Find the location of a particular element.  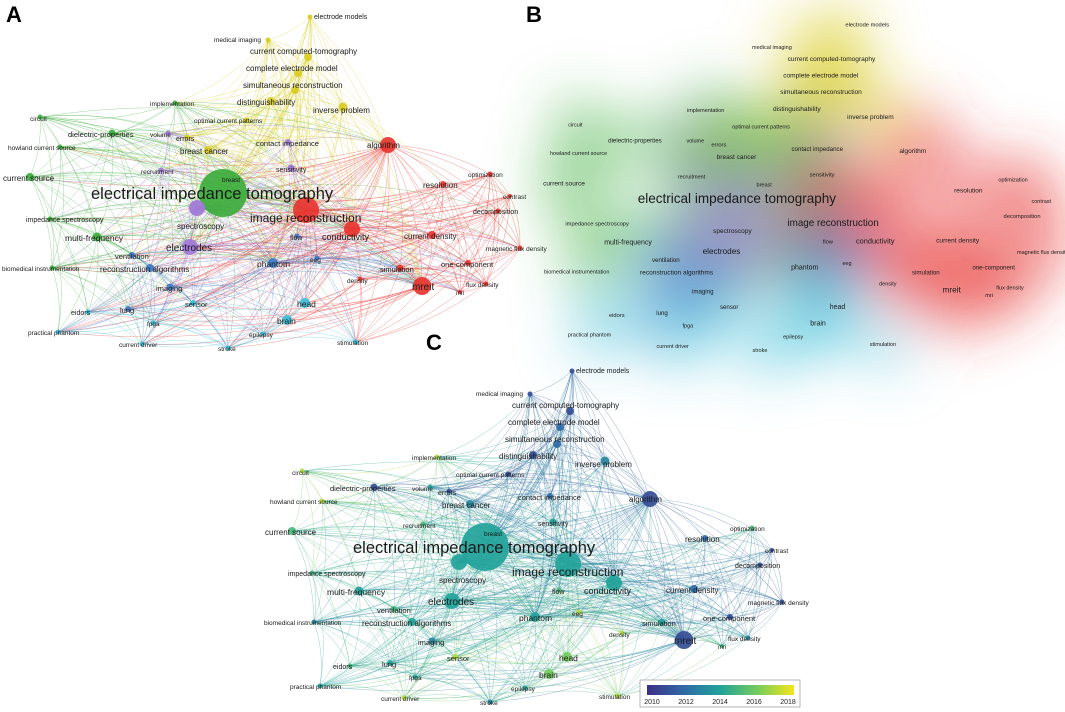

label-image-reconstruction: image reconstruction is located at coordinates (305, 218).